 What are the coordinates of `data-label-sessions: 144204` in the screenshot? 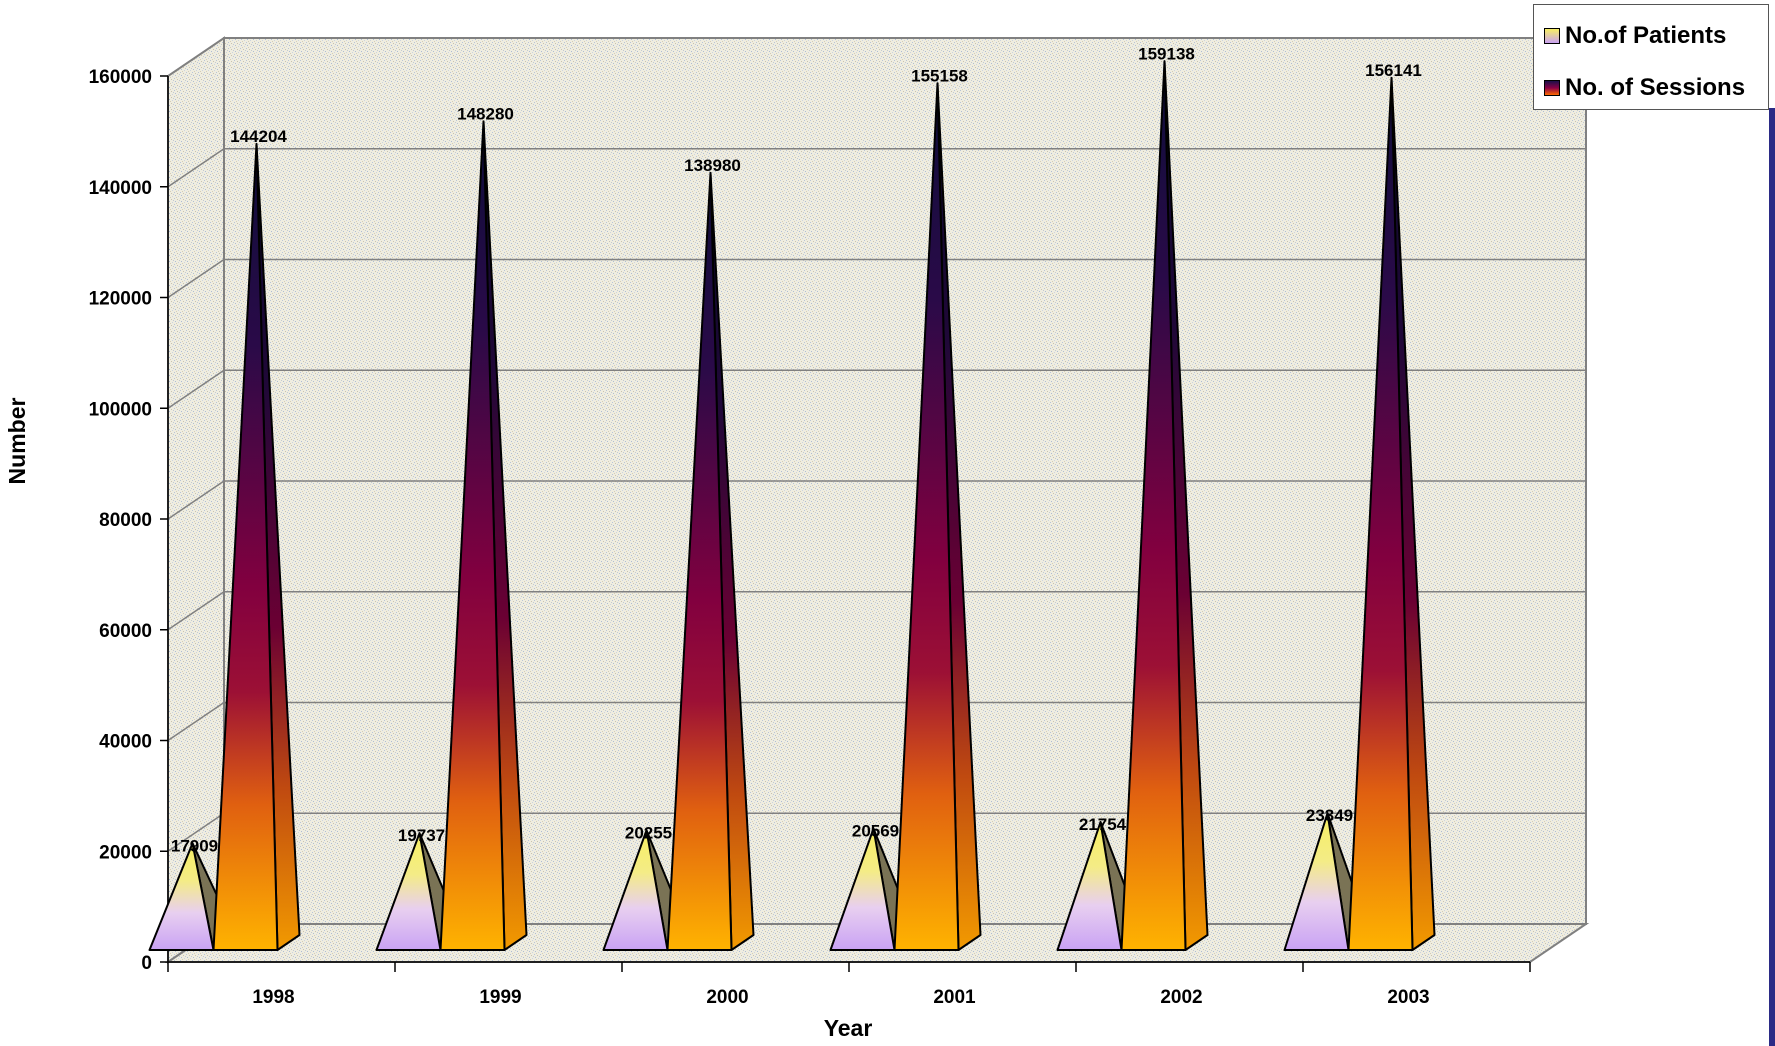 It's located at (258, 136).